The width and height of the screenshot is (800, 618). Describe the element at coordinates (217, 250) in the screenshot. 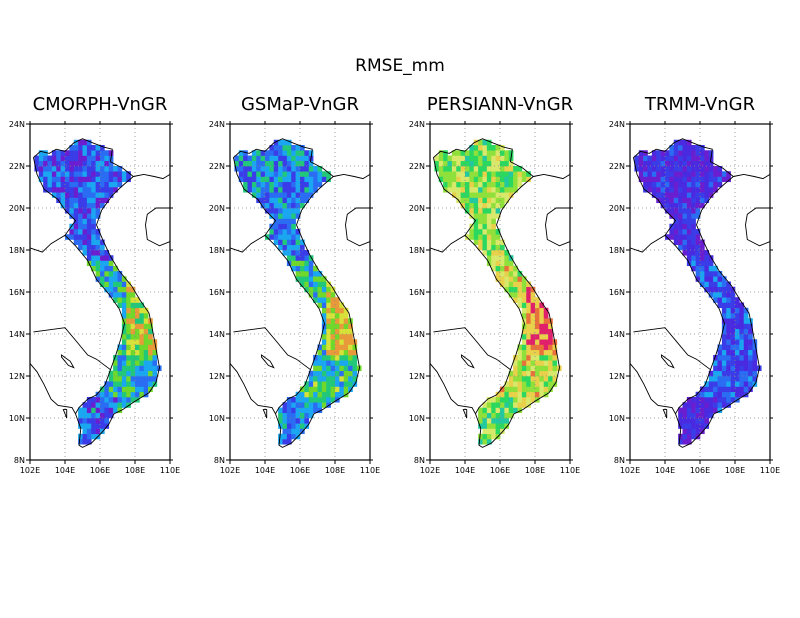

I see `y-tick-label: 18N` at that location.